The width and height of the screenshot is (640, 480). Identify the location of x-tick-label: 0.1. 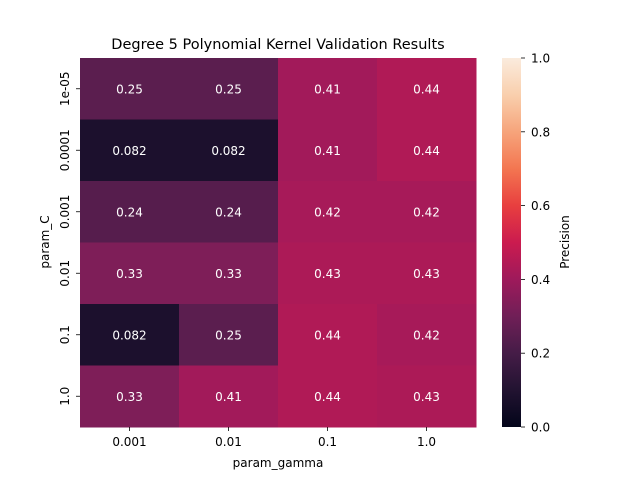
(327, 442).